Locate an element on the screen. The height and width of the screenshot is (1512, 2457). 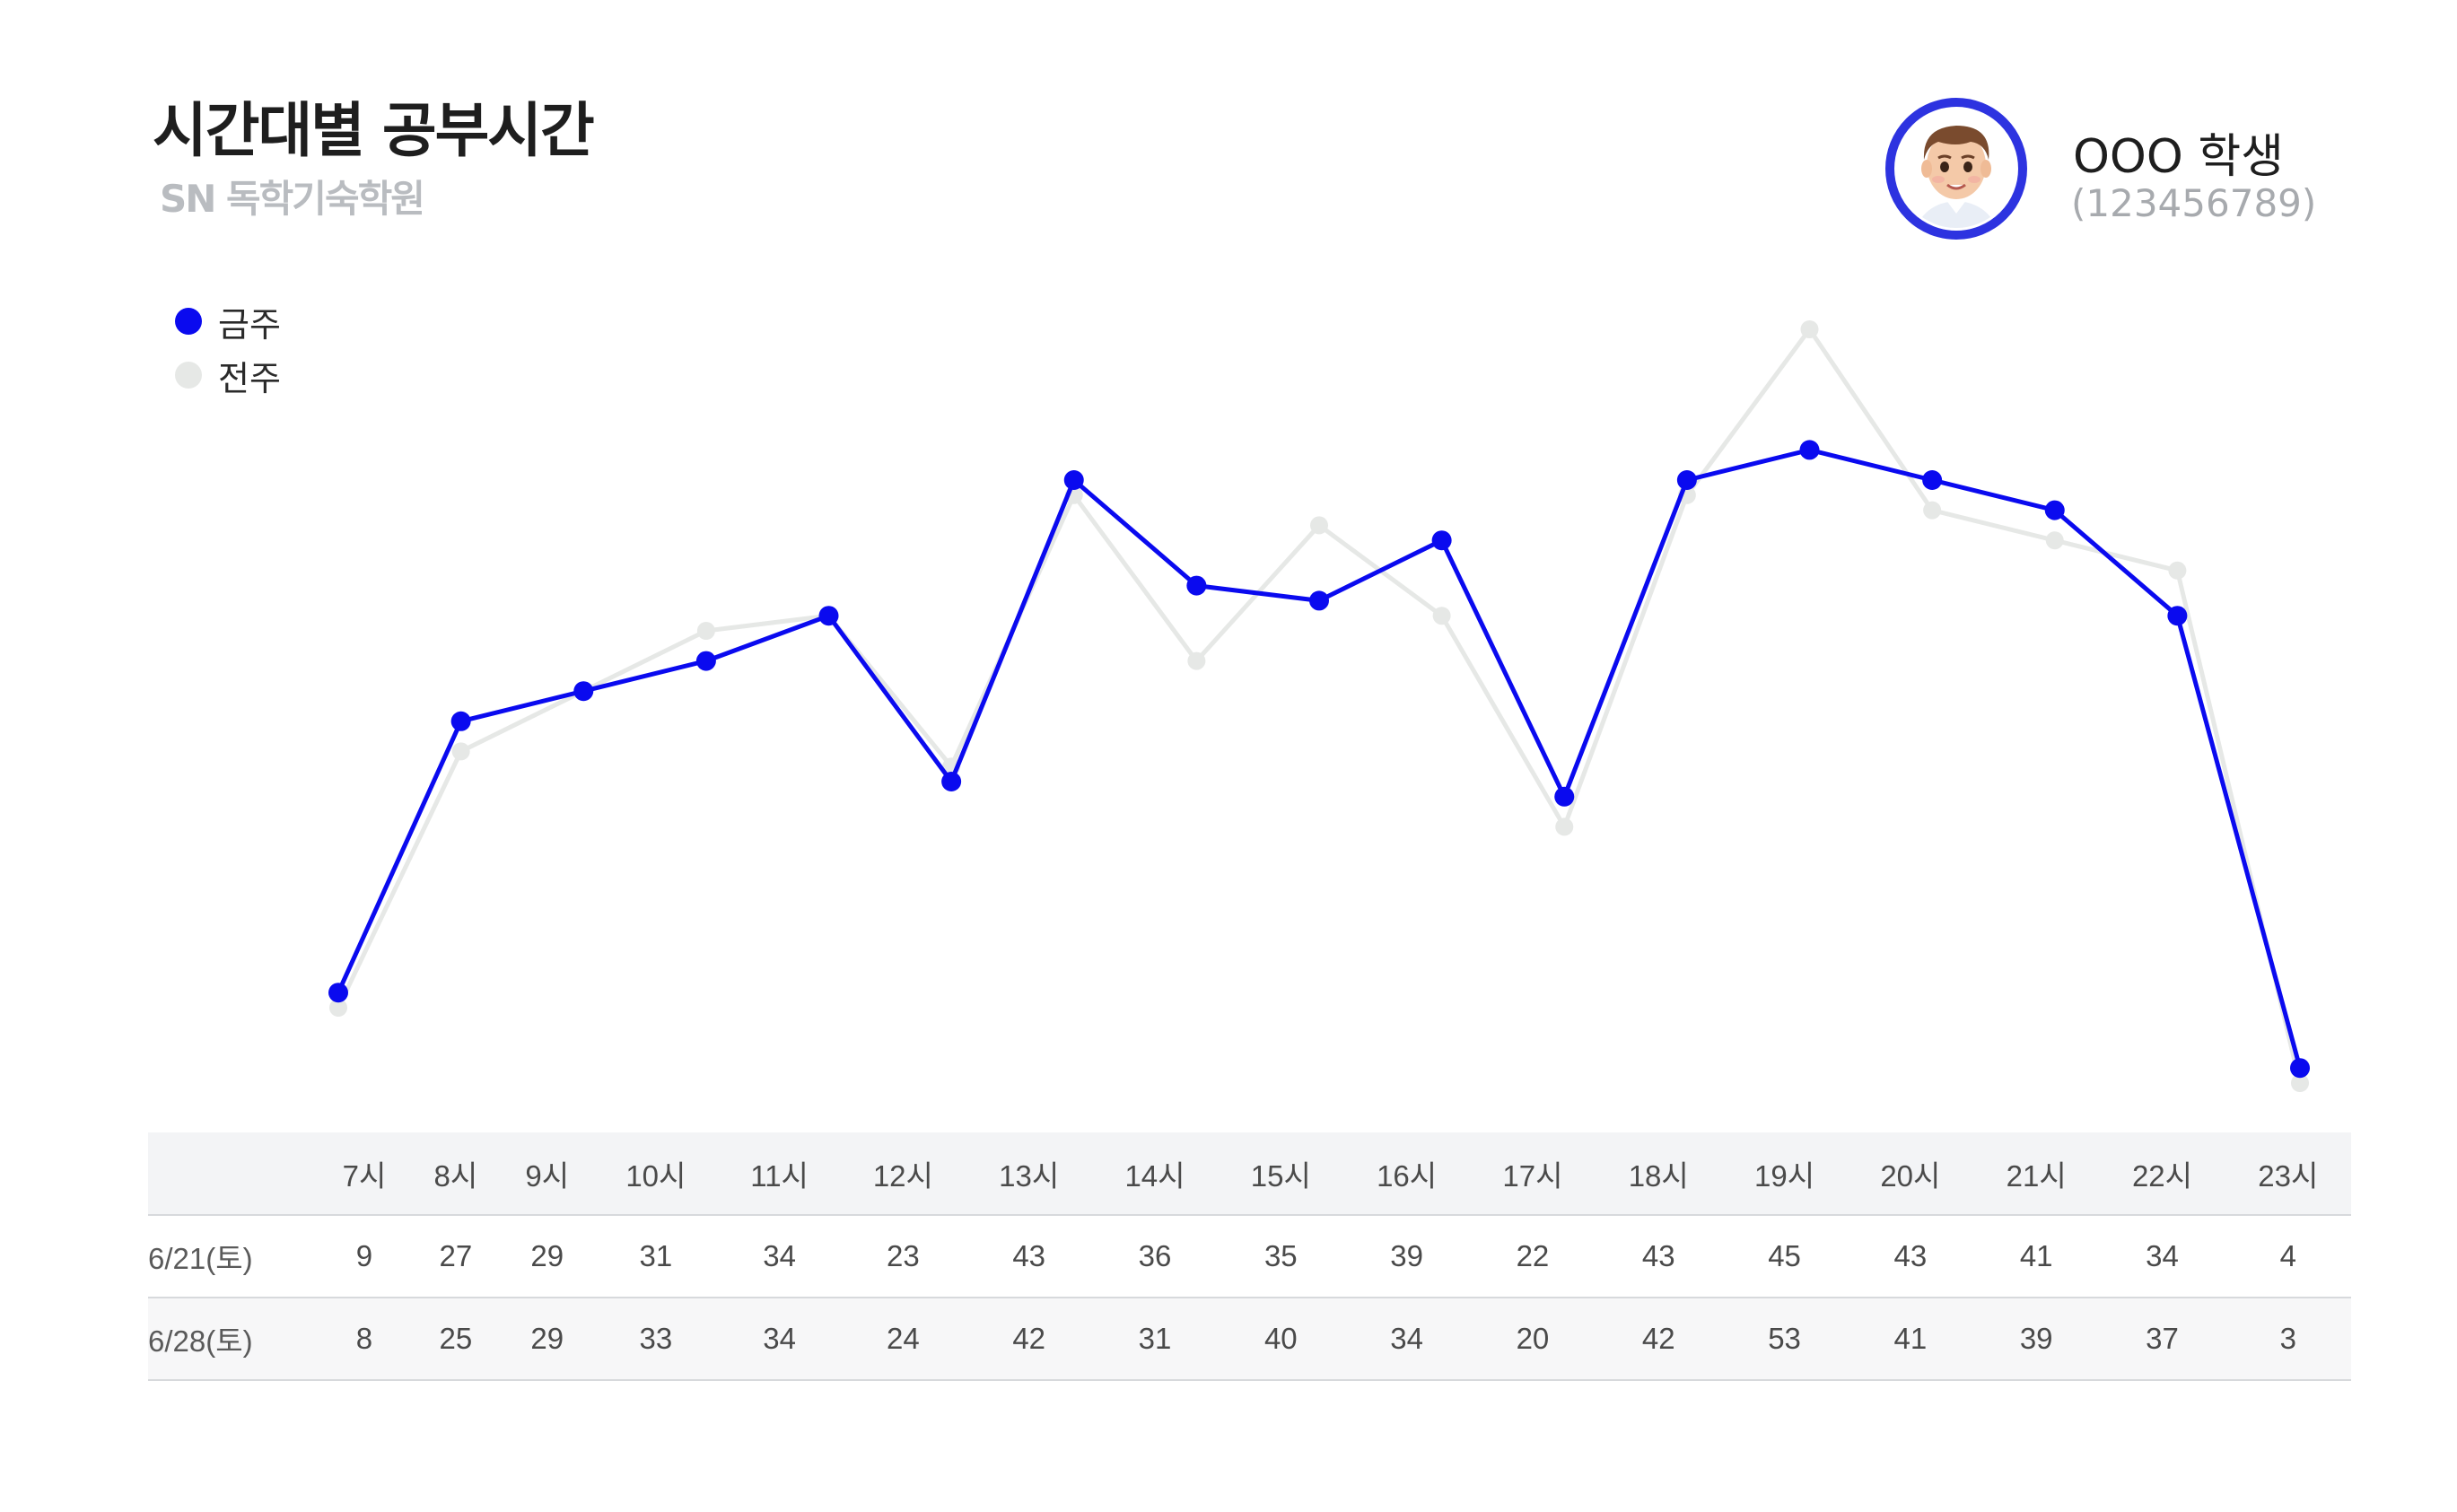
table-cell: 9 is located at coordinates (364, 1255).